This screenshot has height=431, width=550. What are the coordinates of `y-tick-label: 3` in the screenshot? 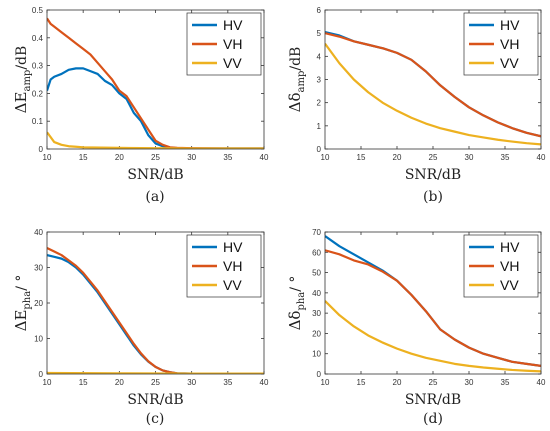 It's located at (319, 80).